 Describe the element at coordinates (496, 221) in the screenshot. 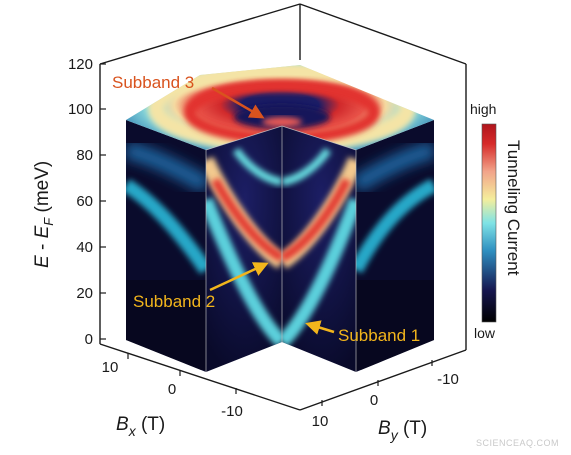

I see `colorbar: high low Tunneling Current` at that location.